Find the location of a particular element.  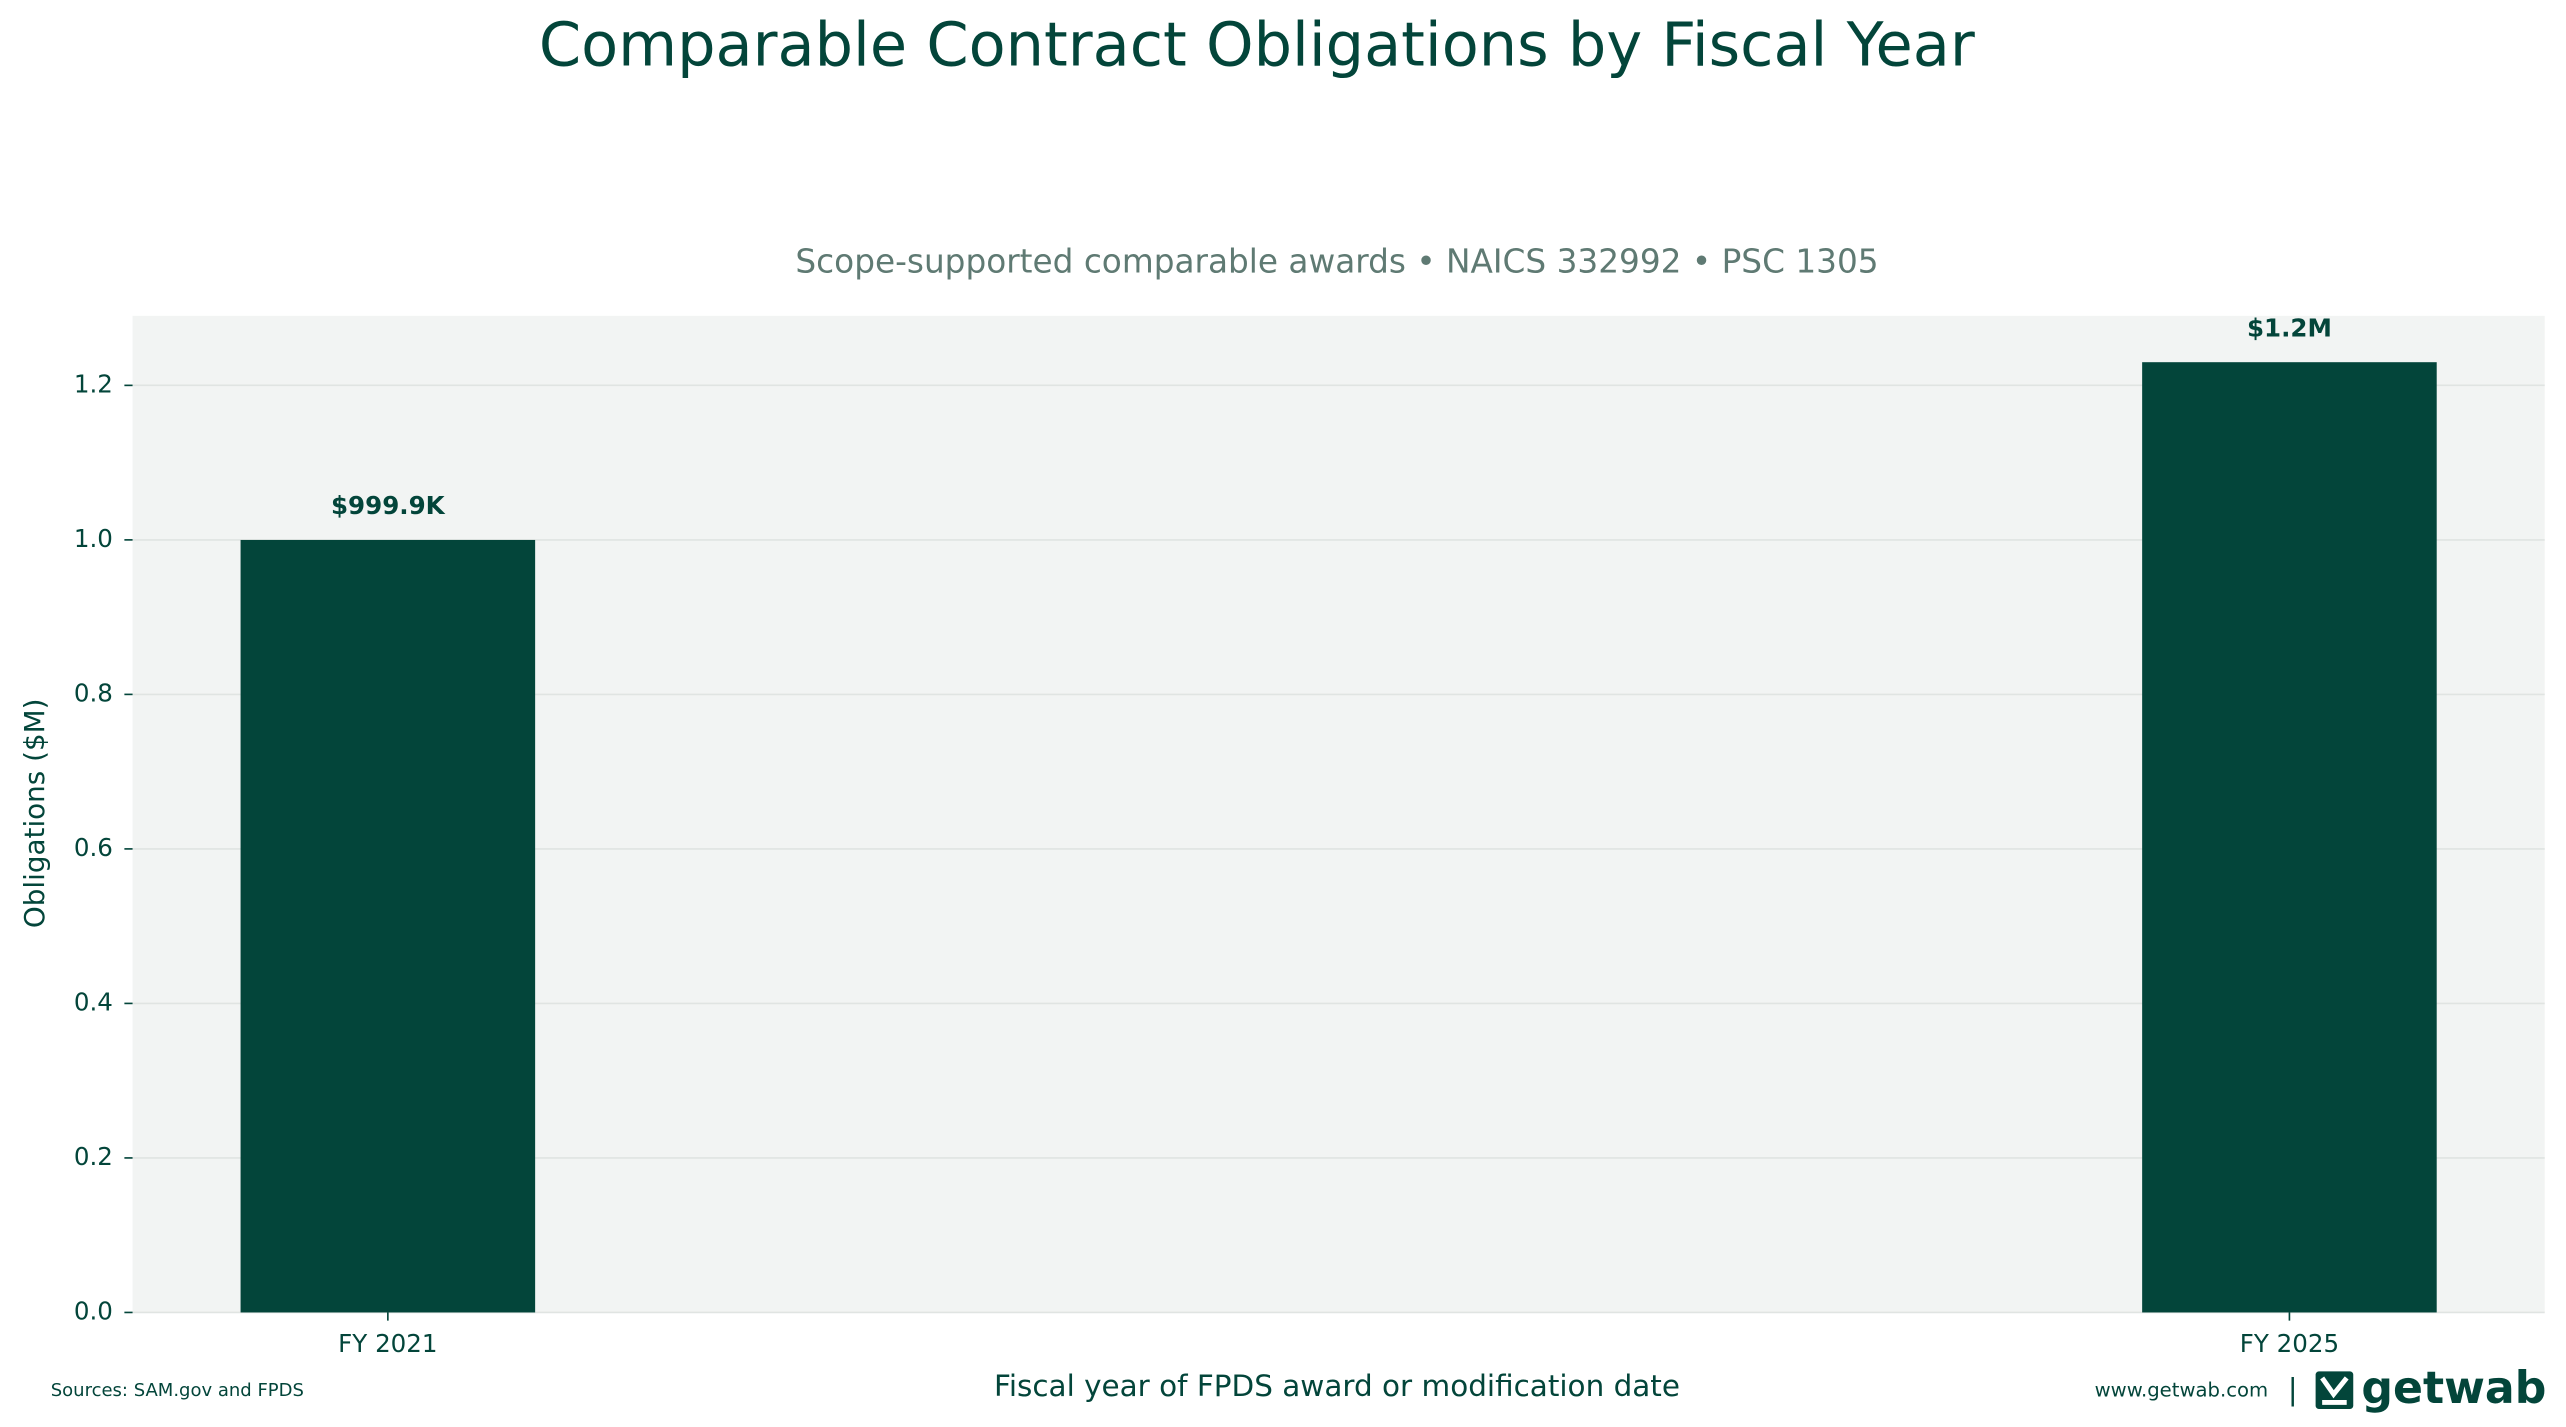

value-label: $1.2M is located at coordinates (2289, 327).